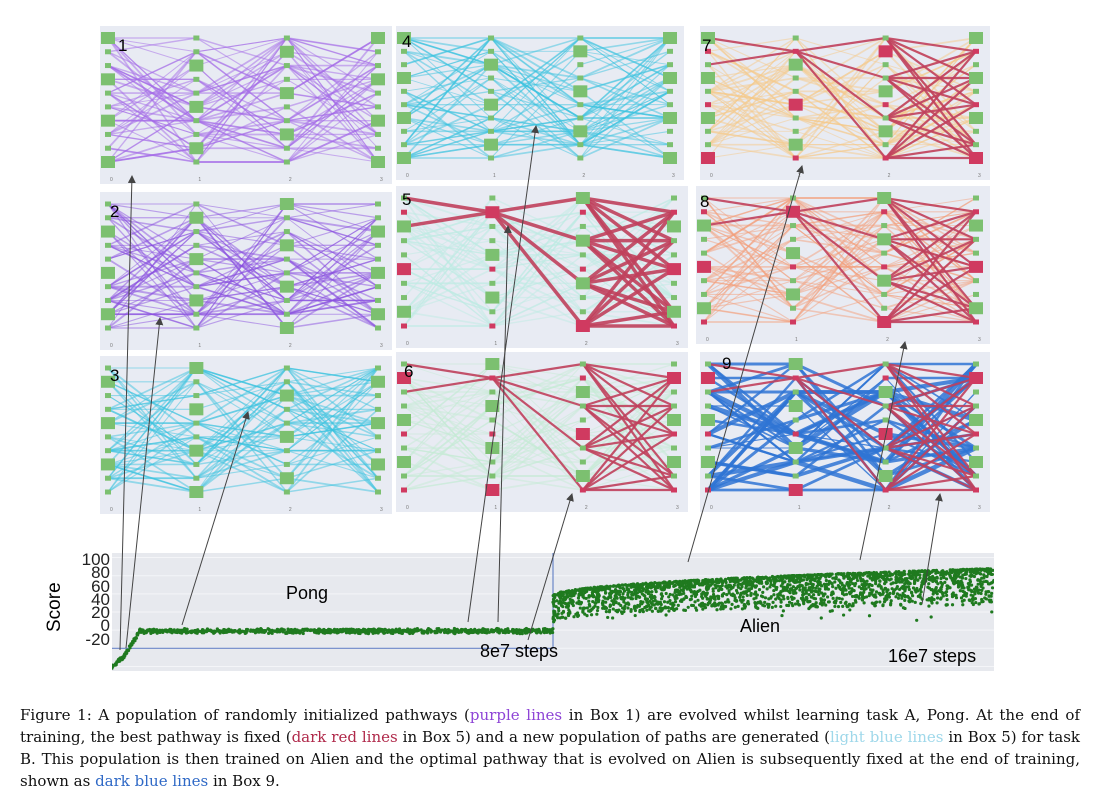  I want to click on population-paths, so click(243, 100).